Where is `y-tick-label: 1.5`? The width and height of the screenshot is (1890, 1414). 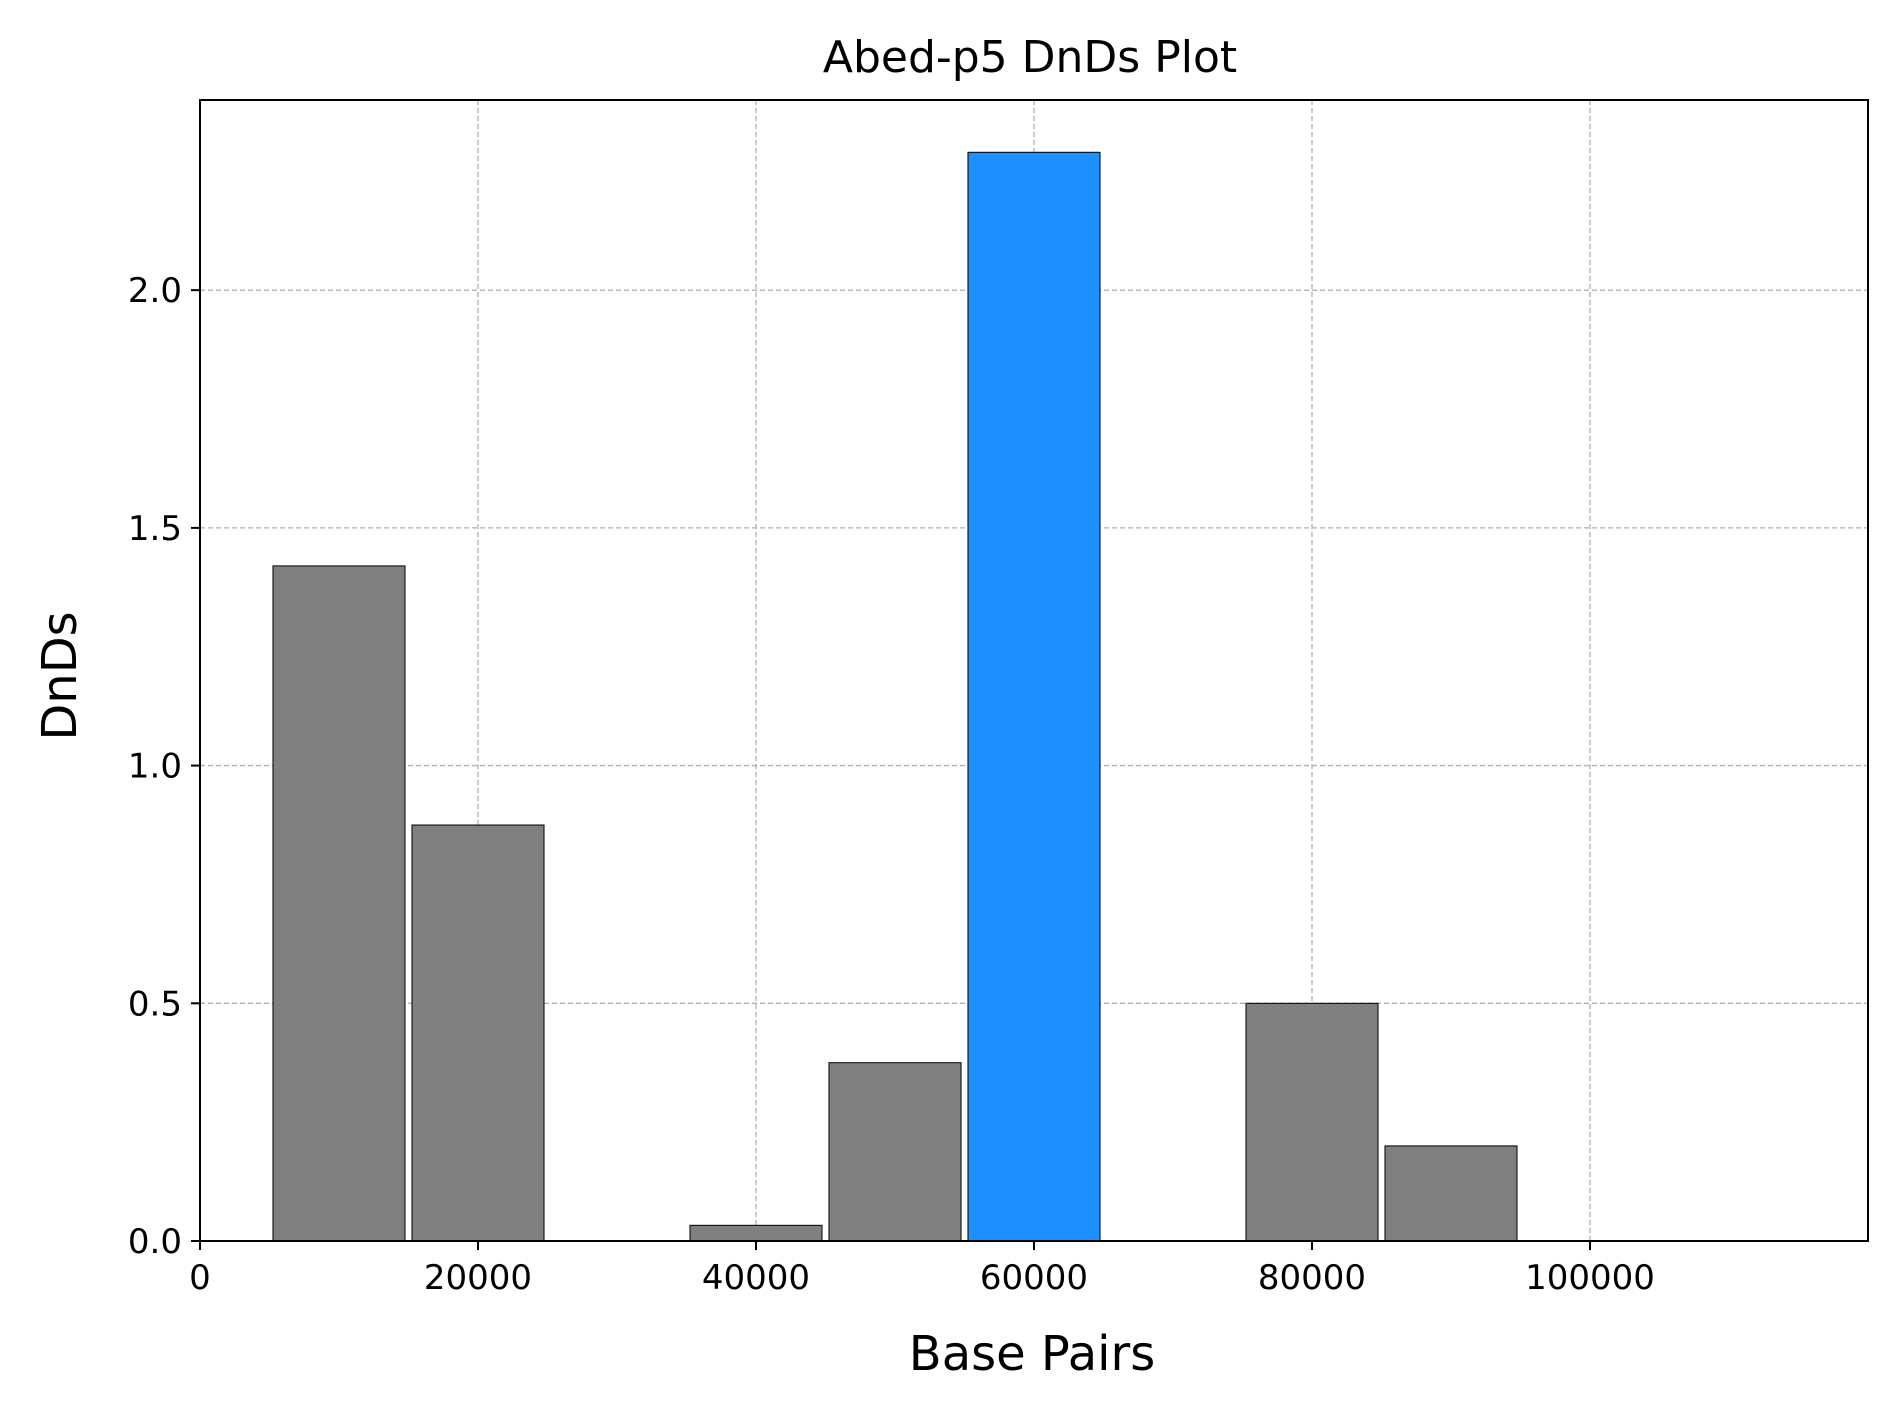 y-tick-label: 1.5 is located at coordinates (155, 529).